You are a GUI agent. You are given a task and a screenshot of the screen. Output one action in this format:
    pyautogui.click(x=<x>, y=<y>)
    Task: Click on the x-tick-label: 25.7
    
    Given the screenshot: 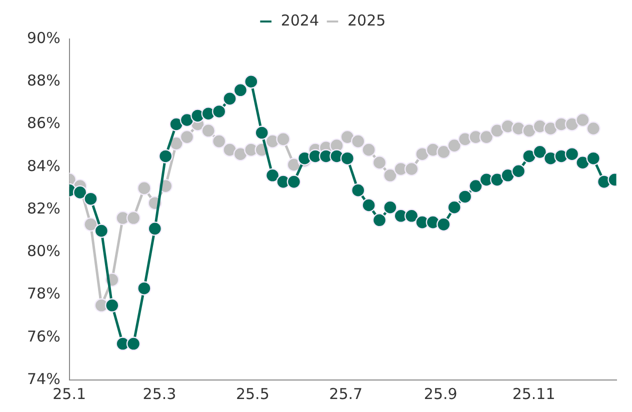 What is the action you would take?
    pyautogui.click(x=346, y=393)
    